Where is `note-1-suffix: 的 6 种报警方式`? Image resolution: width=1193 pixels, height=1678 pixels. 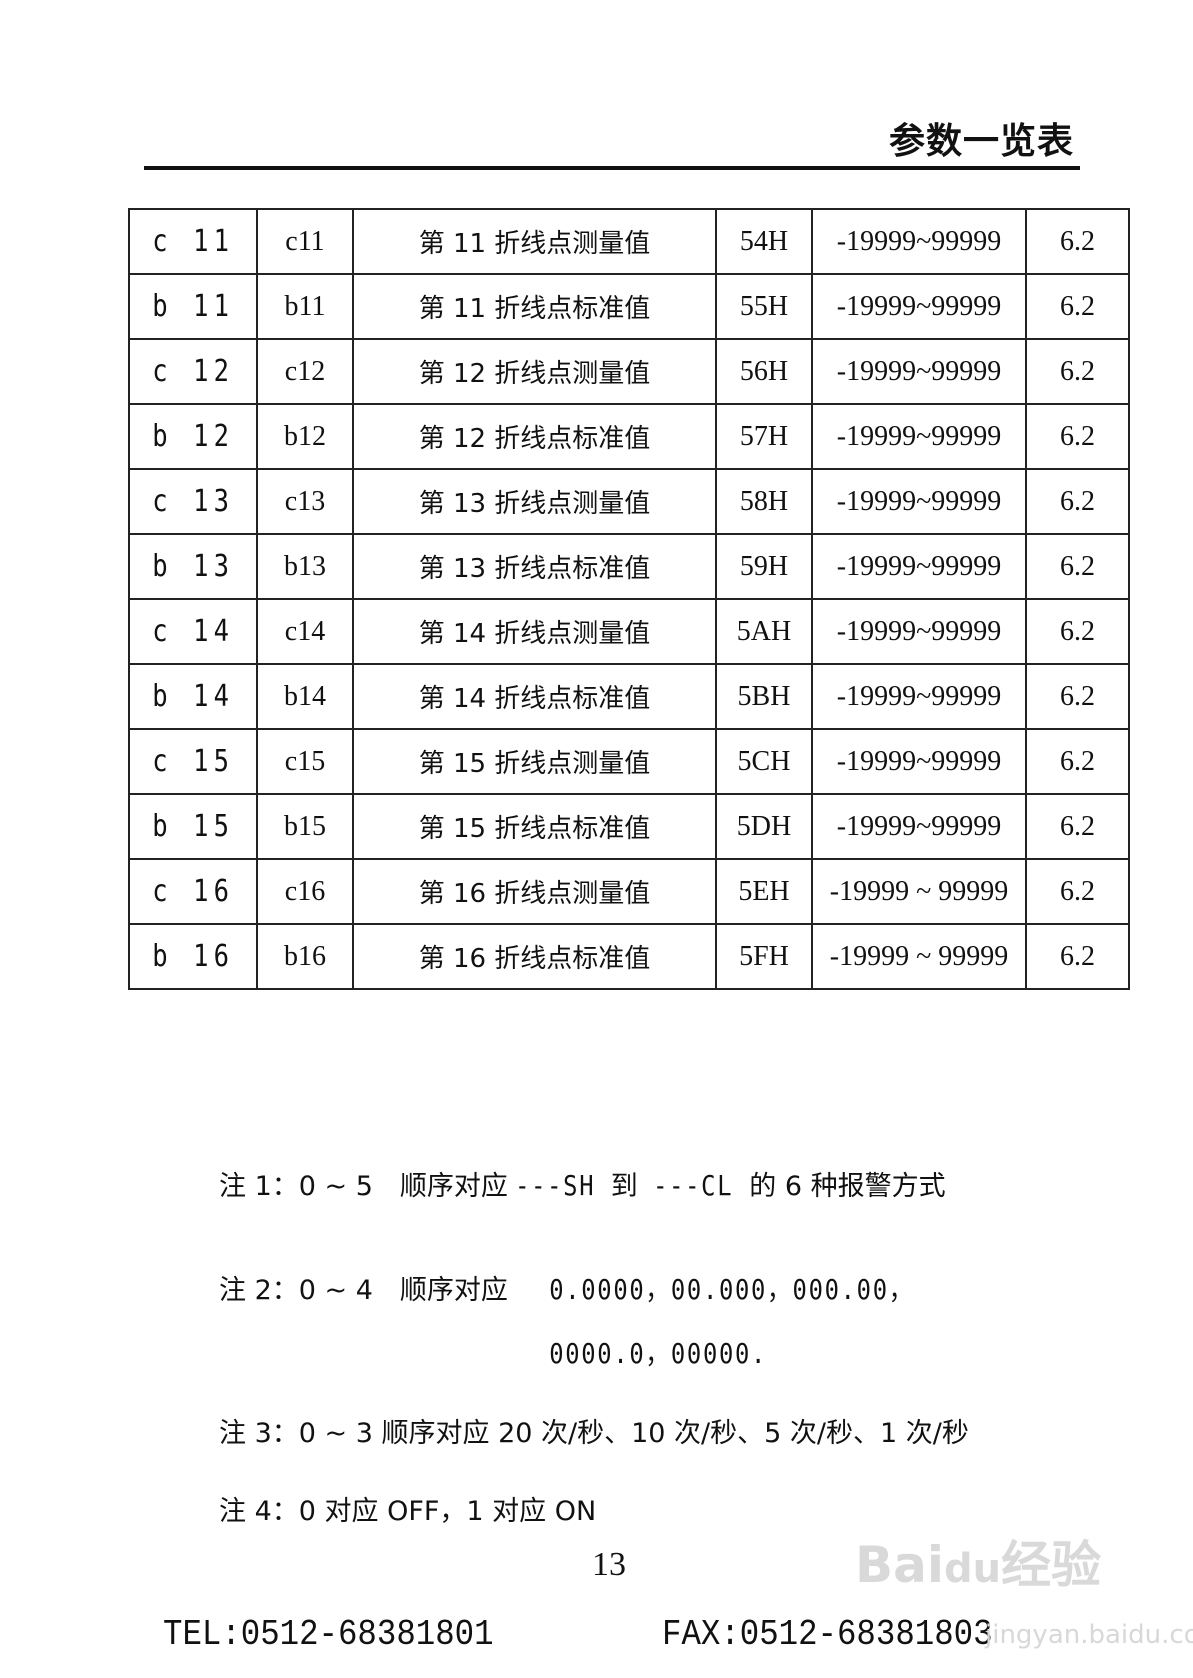
note-1-suffix: 的 6 种报警方式 is located at coordinates (843, 1186).